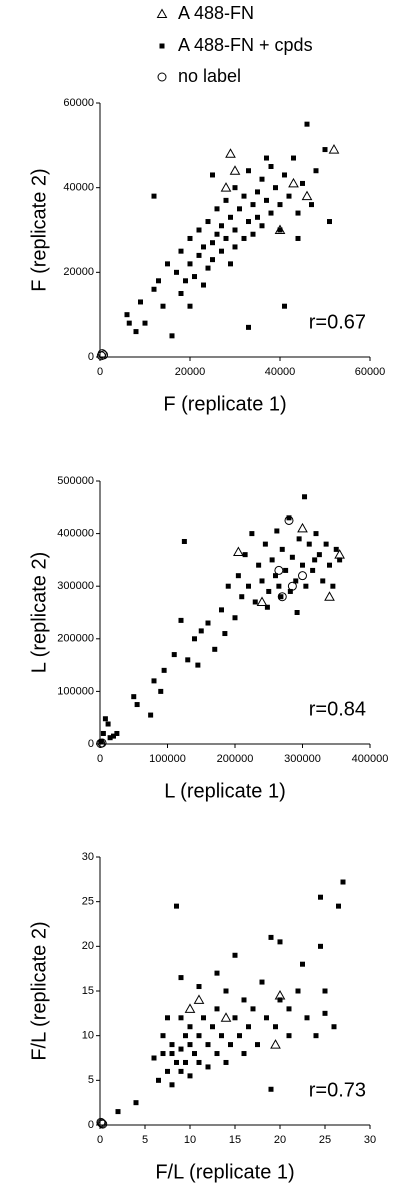  I want to click on y-axis-label: L (replicate 2), so click(39, 613).